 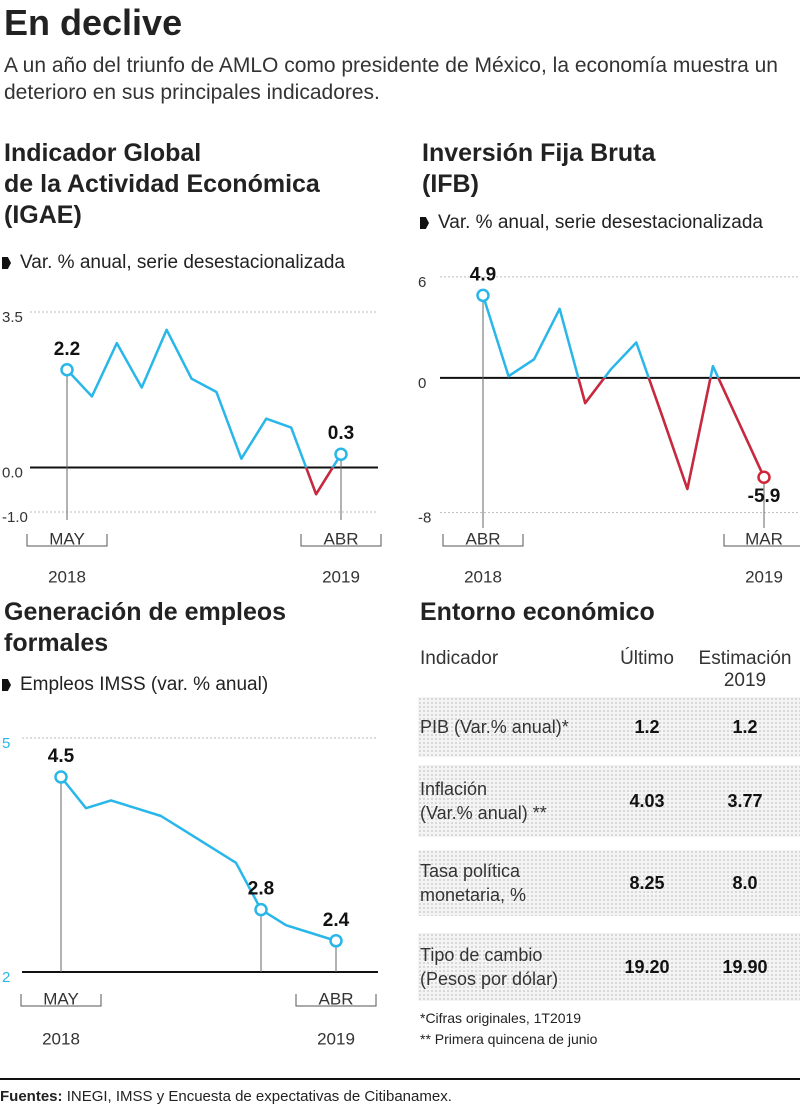 What do you see at coordinates (61, 756) in the screenshot?
I see `value-label: 4.5` at bounding box center [61, 756].